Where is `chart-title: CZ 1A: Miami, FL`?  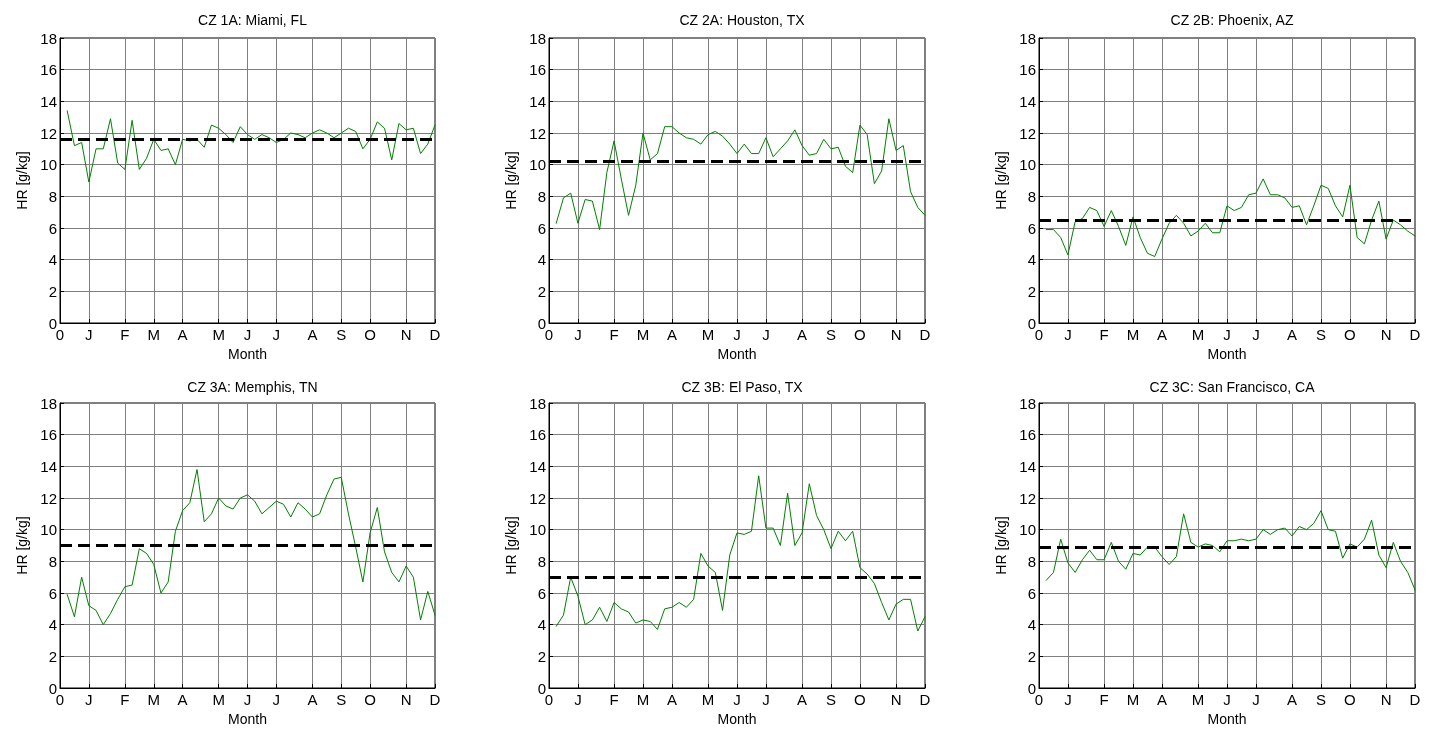 chart-title: CZ 1A: Miami, FL is located at coordinates (253, 20).